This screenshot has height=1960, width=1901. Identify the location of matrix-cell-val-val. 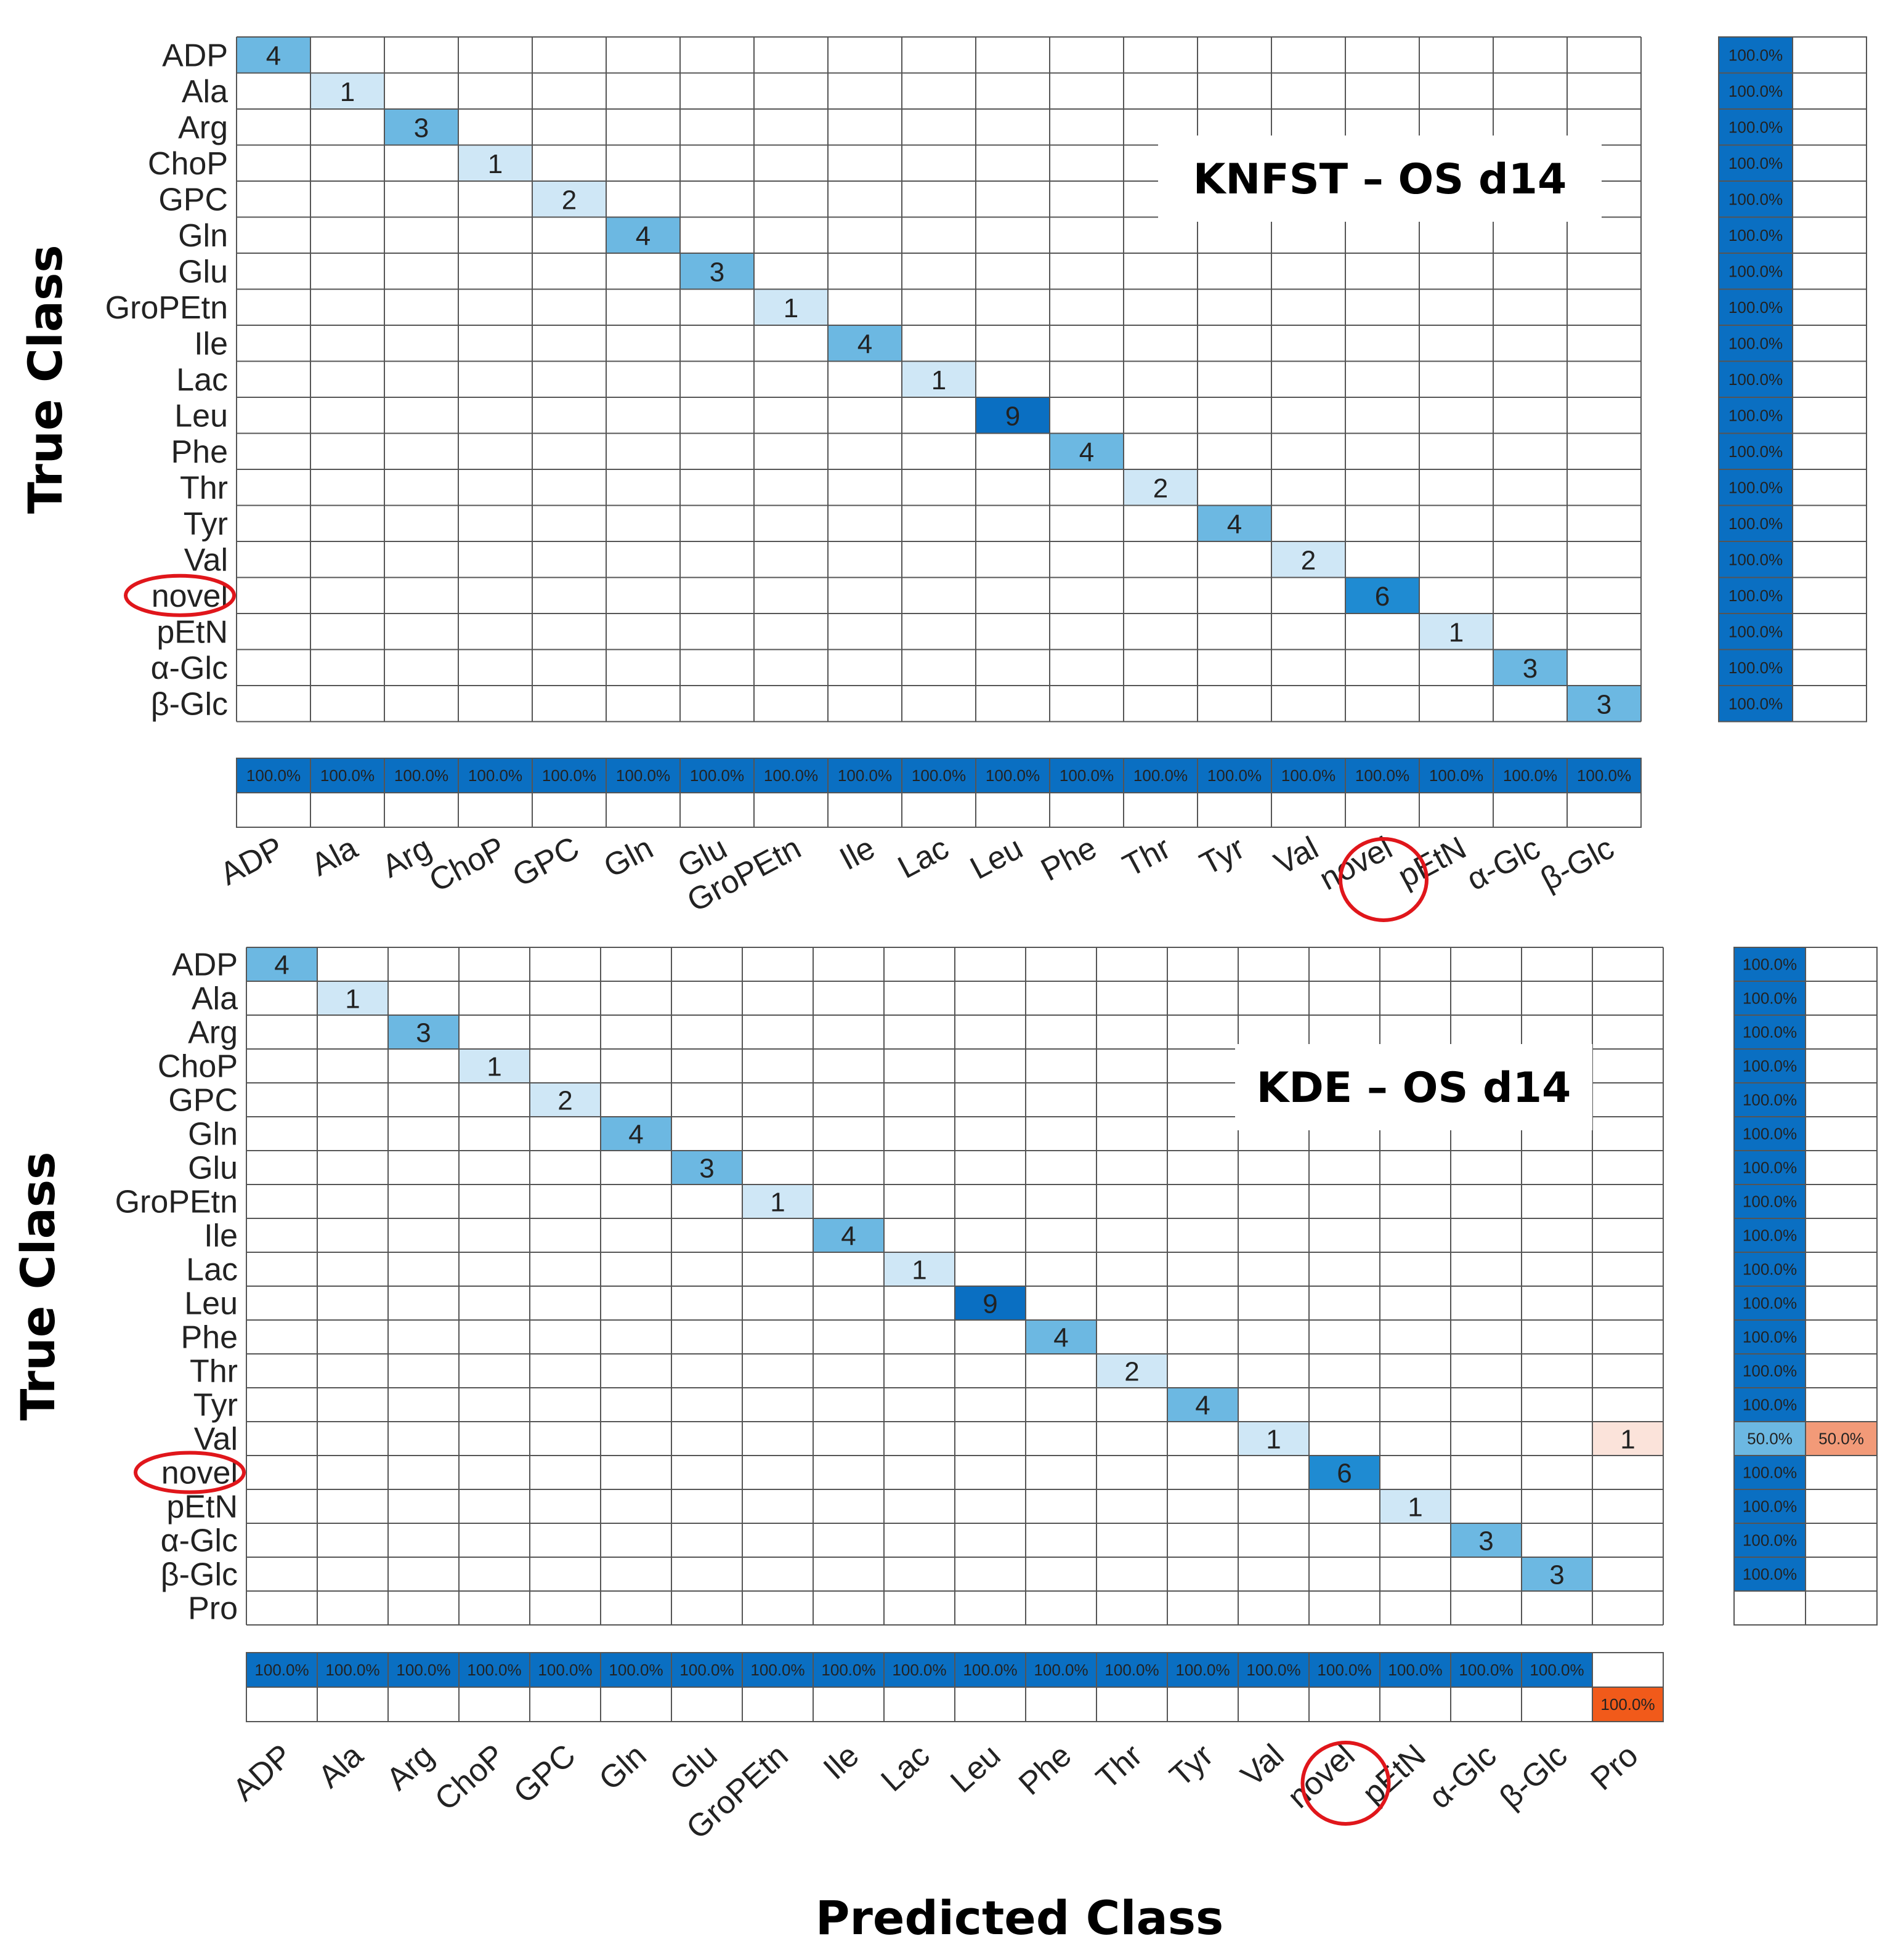
(1308, 559).